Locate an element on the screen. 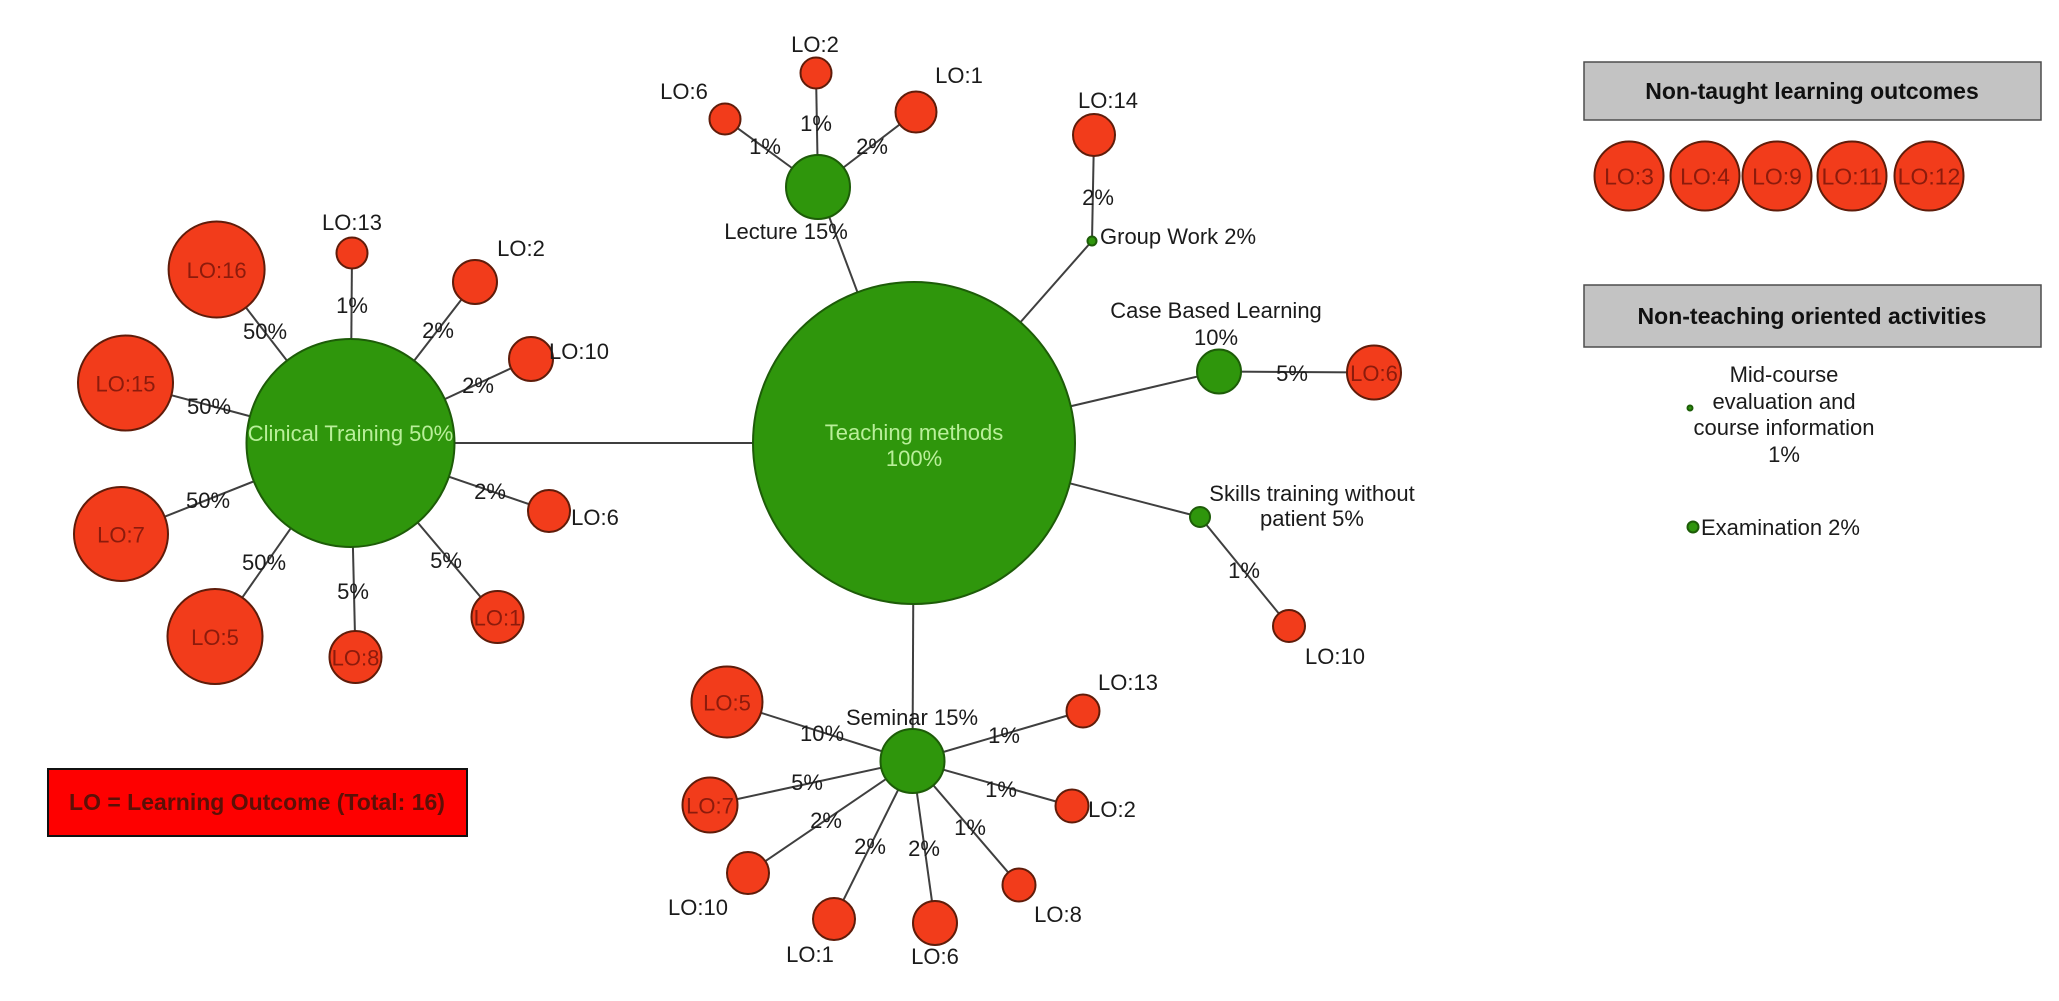 This screenshot has width=2059, height=1001. svg-text: patient 5% is located at coordinates (1312, 518).